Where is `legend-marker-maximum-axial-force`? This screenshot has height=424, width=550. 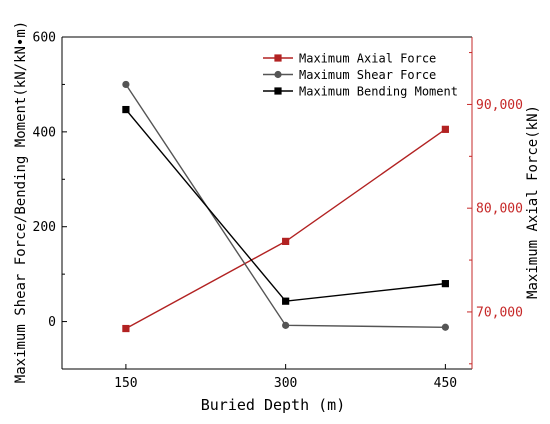
legend-marker-maximum-axial-force is located at coordinates (278, 58).